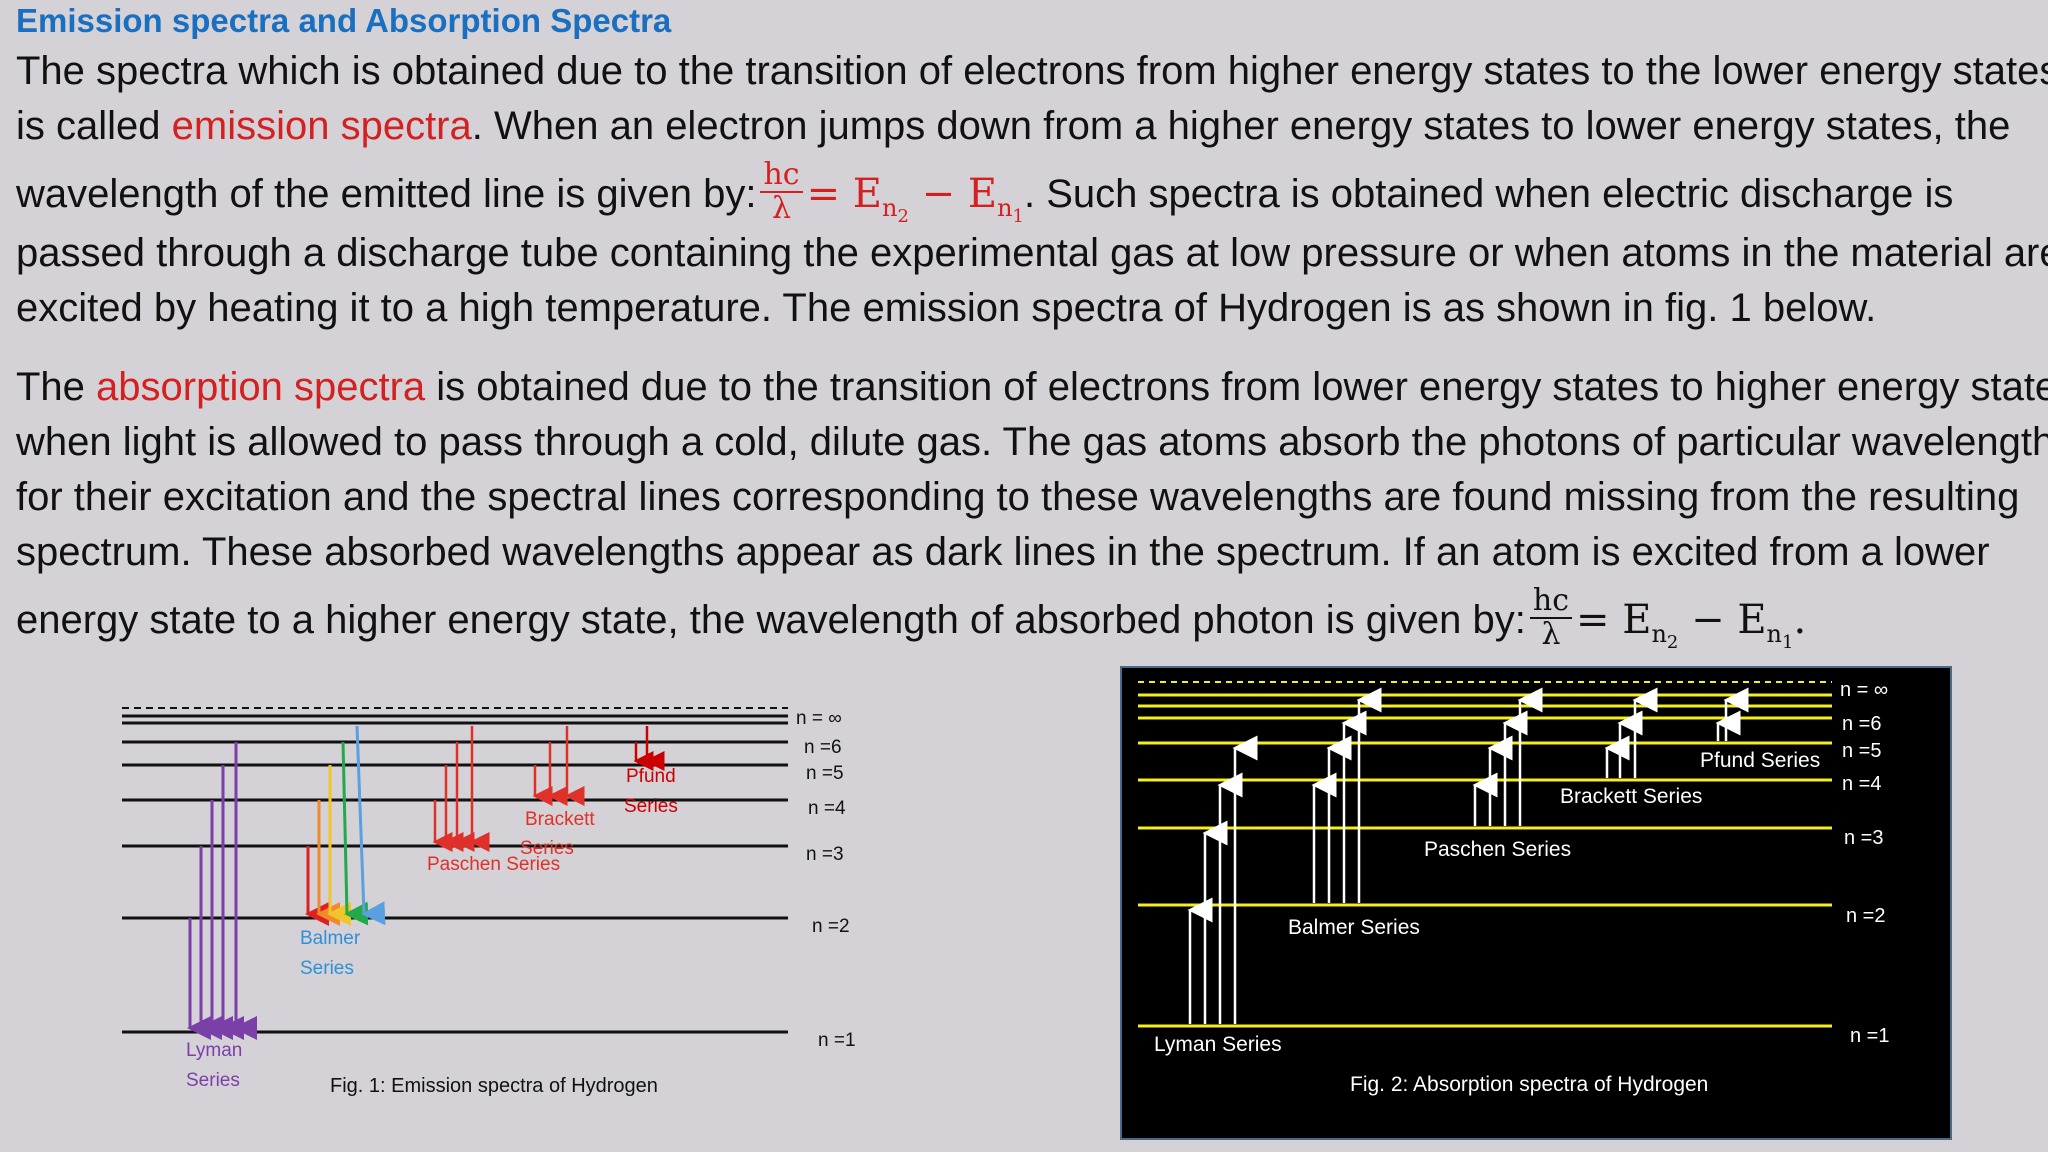 Image resolution: width=2048 pixels, height=1152 pixels. What do you see at coordinates (560, 819) in the screenshot?
I see `brackett-label-1: Brackett` at bounding box center [560, 819].